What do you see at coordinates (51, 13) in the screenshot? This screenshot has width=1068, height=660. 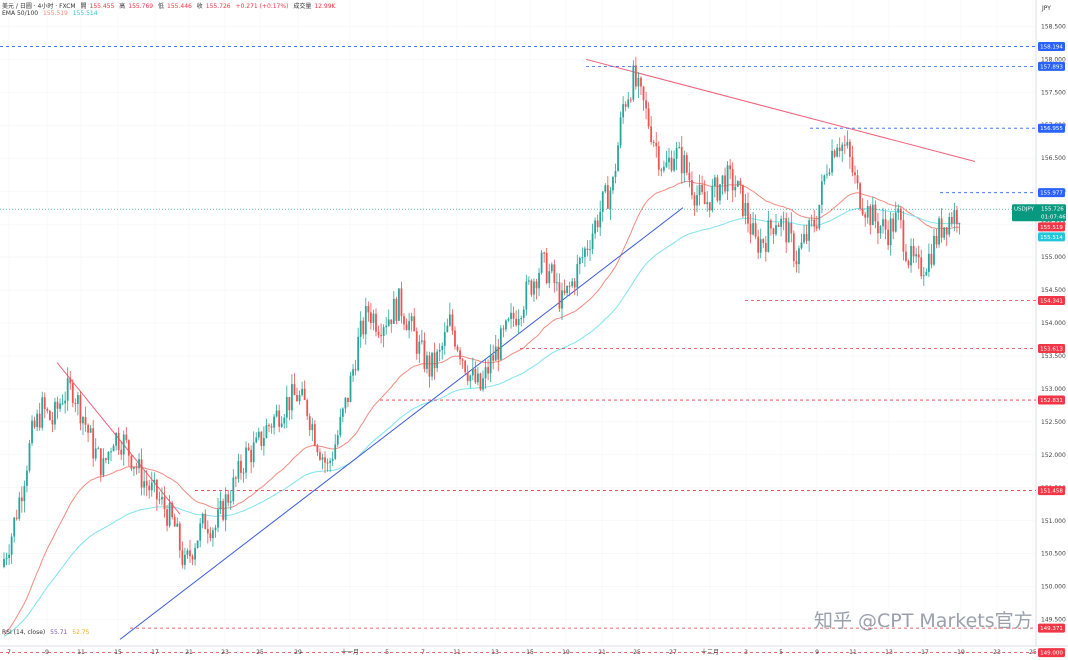 I see `ema-legend: EMA 50/100 155.519 155.514` at bounding box center [51, 13].